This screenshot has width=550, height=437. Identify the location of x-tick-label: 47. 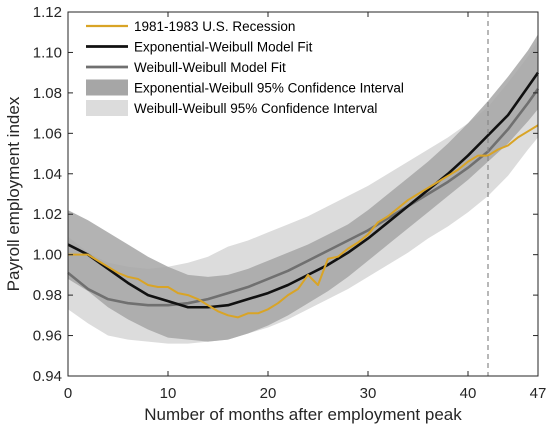
(538, 393).